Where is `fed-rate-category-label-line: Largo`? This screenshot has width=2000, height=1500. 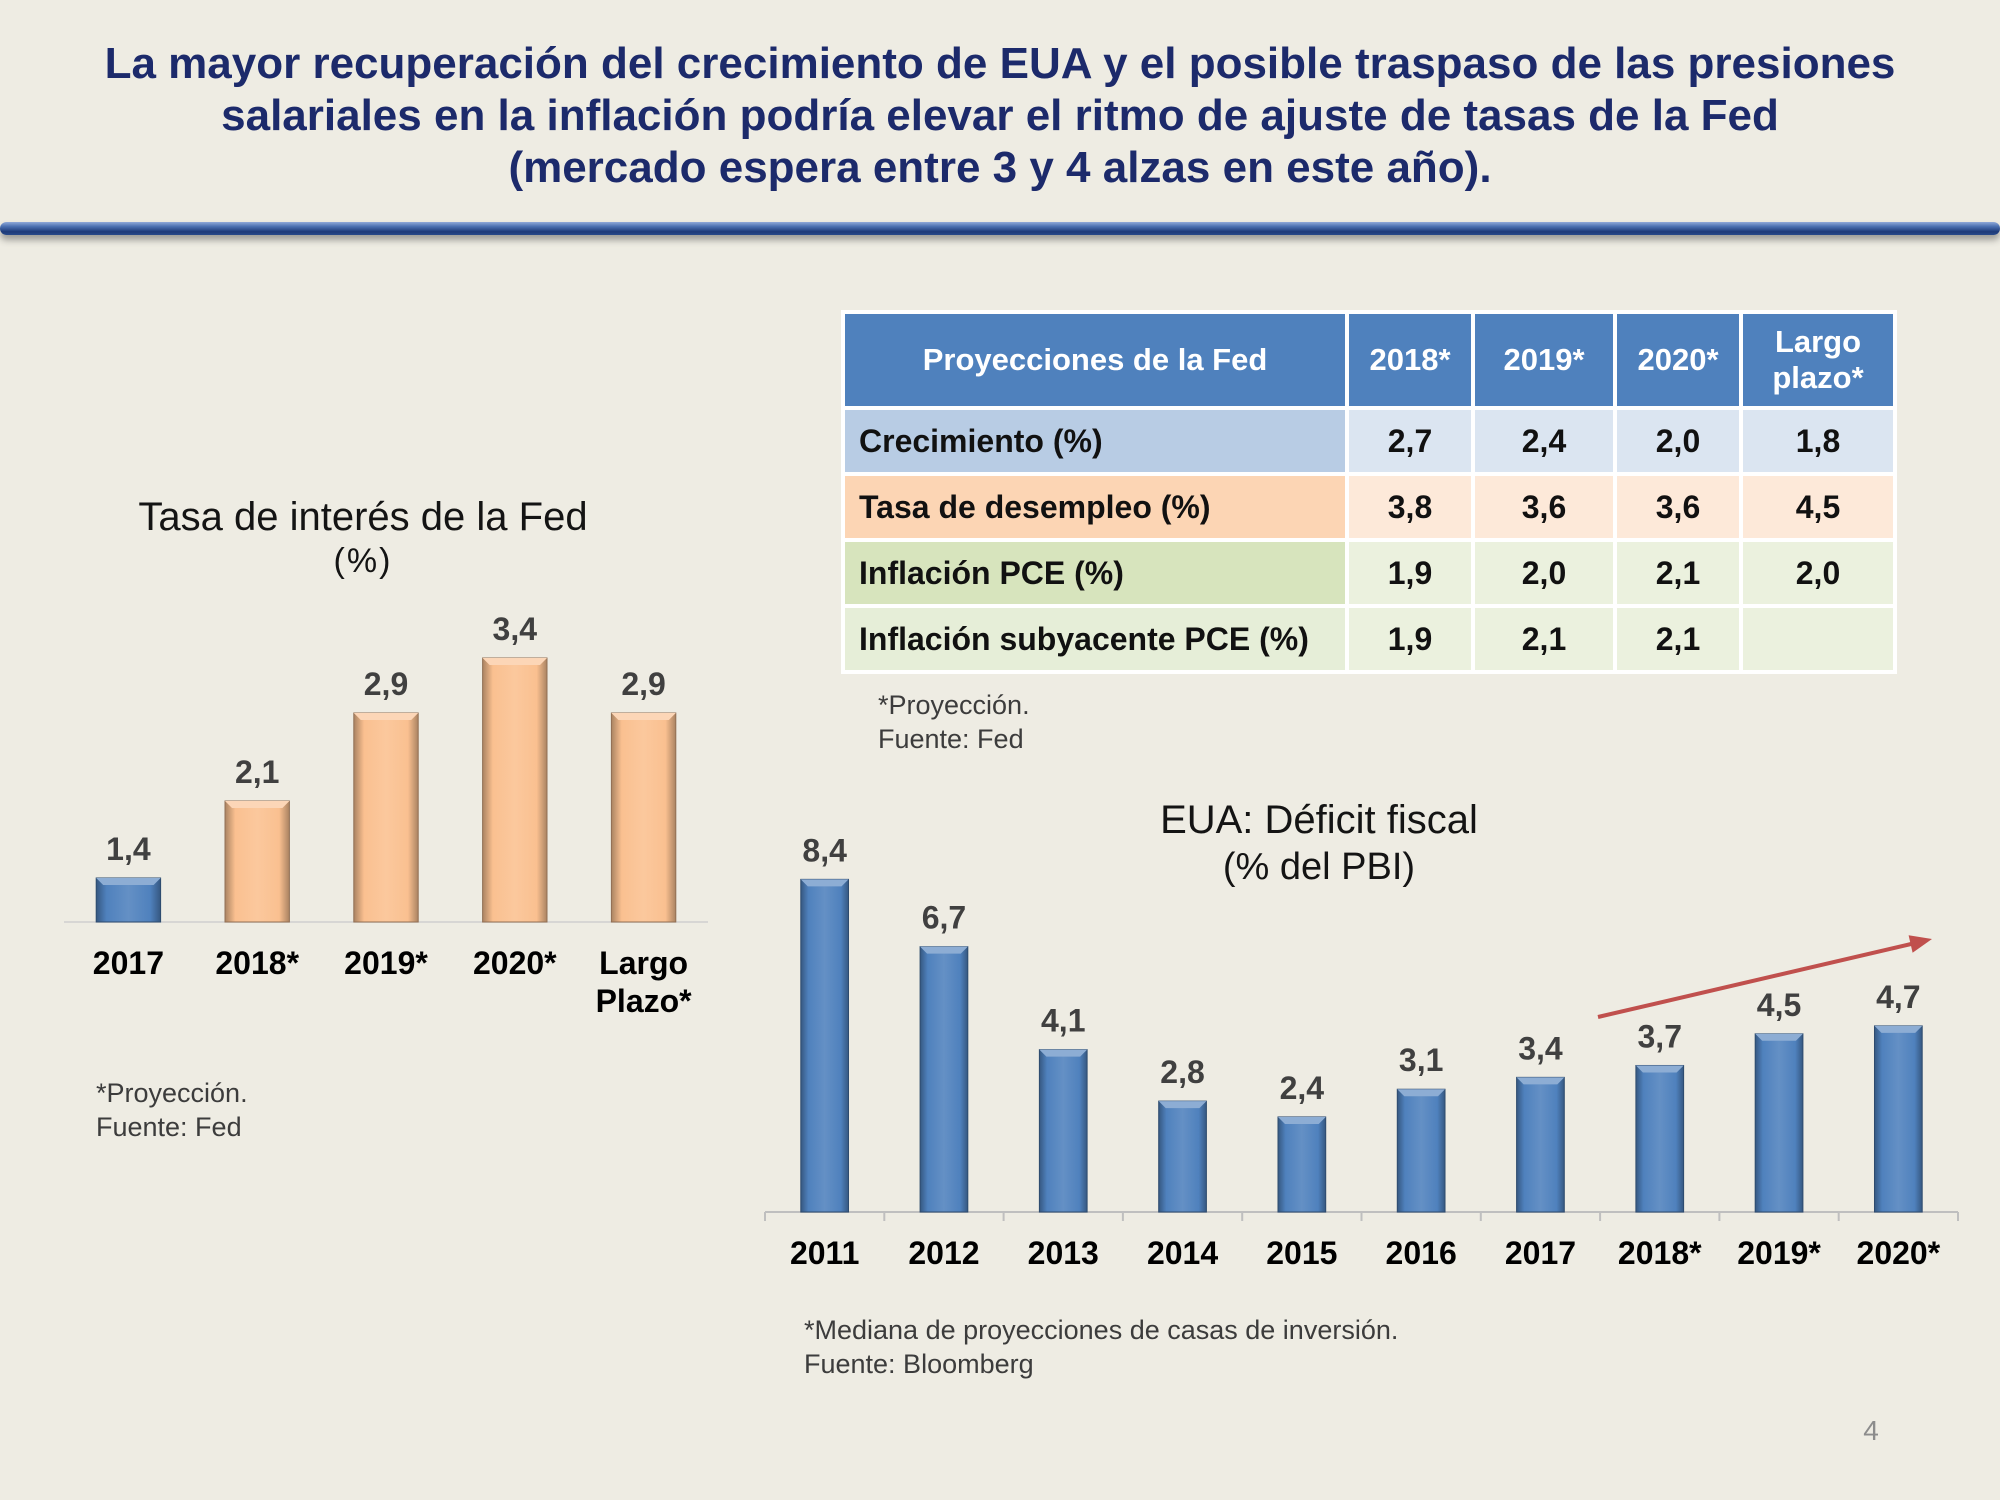
fed-rate-category-label-line: Largo is located at coordinates (643, 963).